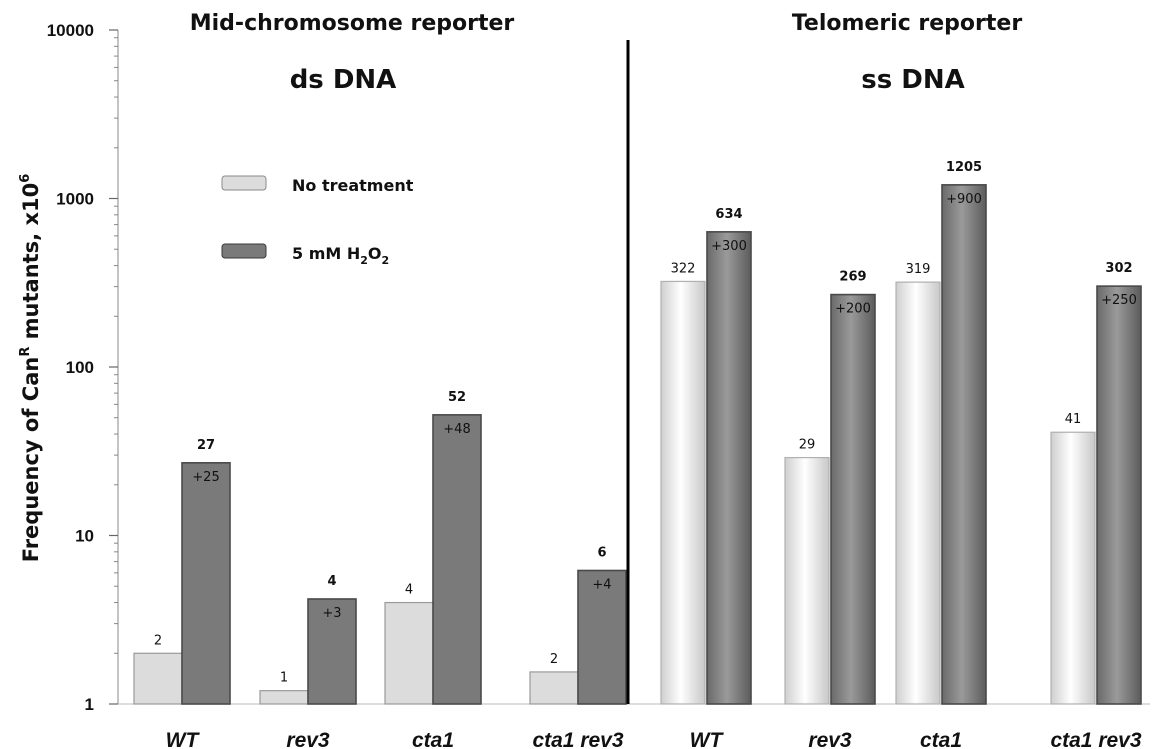  I want to click on data-label-h2o2: 302, so click(1118, 268).